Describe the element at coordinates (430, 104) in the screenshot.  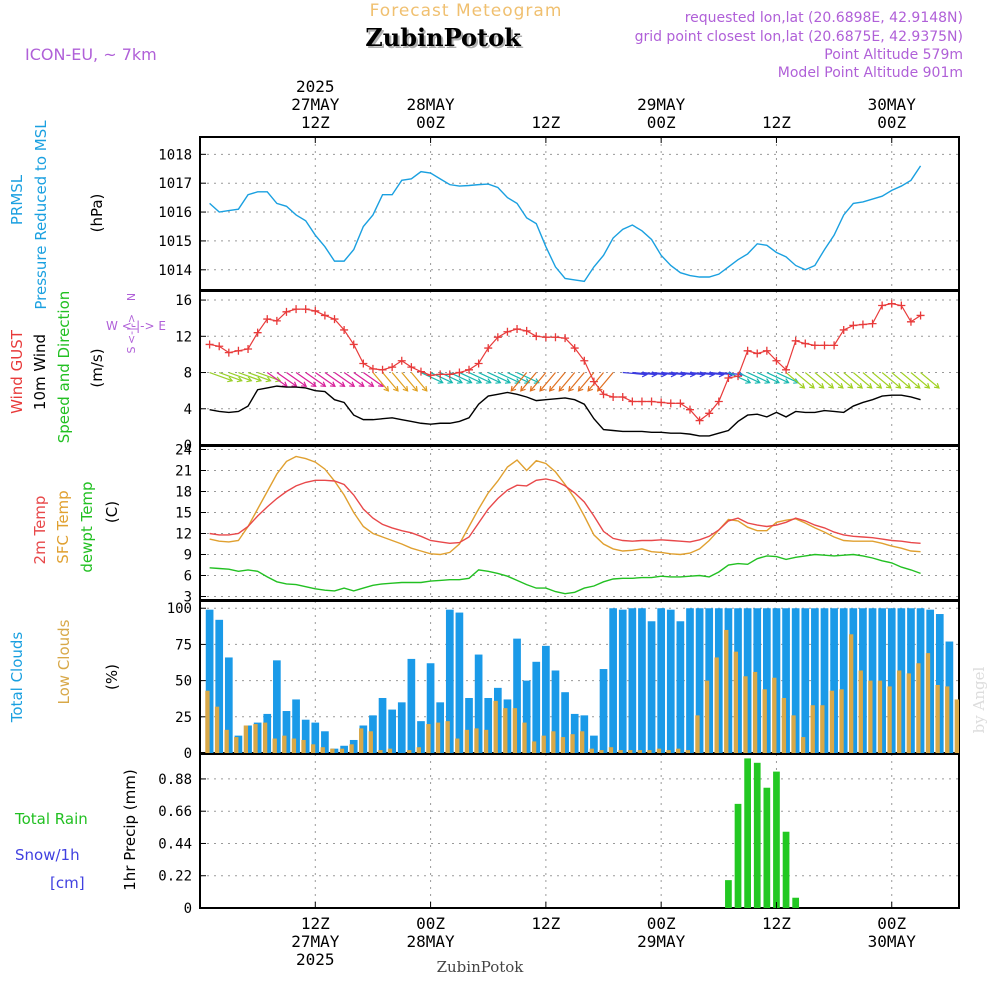
I see `top-time-label: 28MAY` at that location.